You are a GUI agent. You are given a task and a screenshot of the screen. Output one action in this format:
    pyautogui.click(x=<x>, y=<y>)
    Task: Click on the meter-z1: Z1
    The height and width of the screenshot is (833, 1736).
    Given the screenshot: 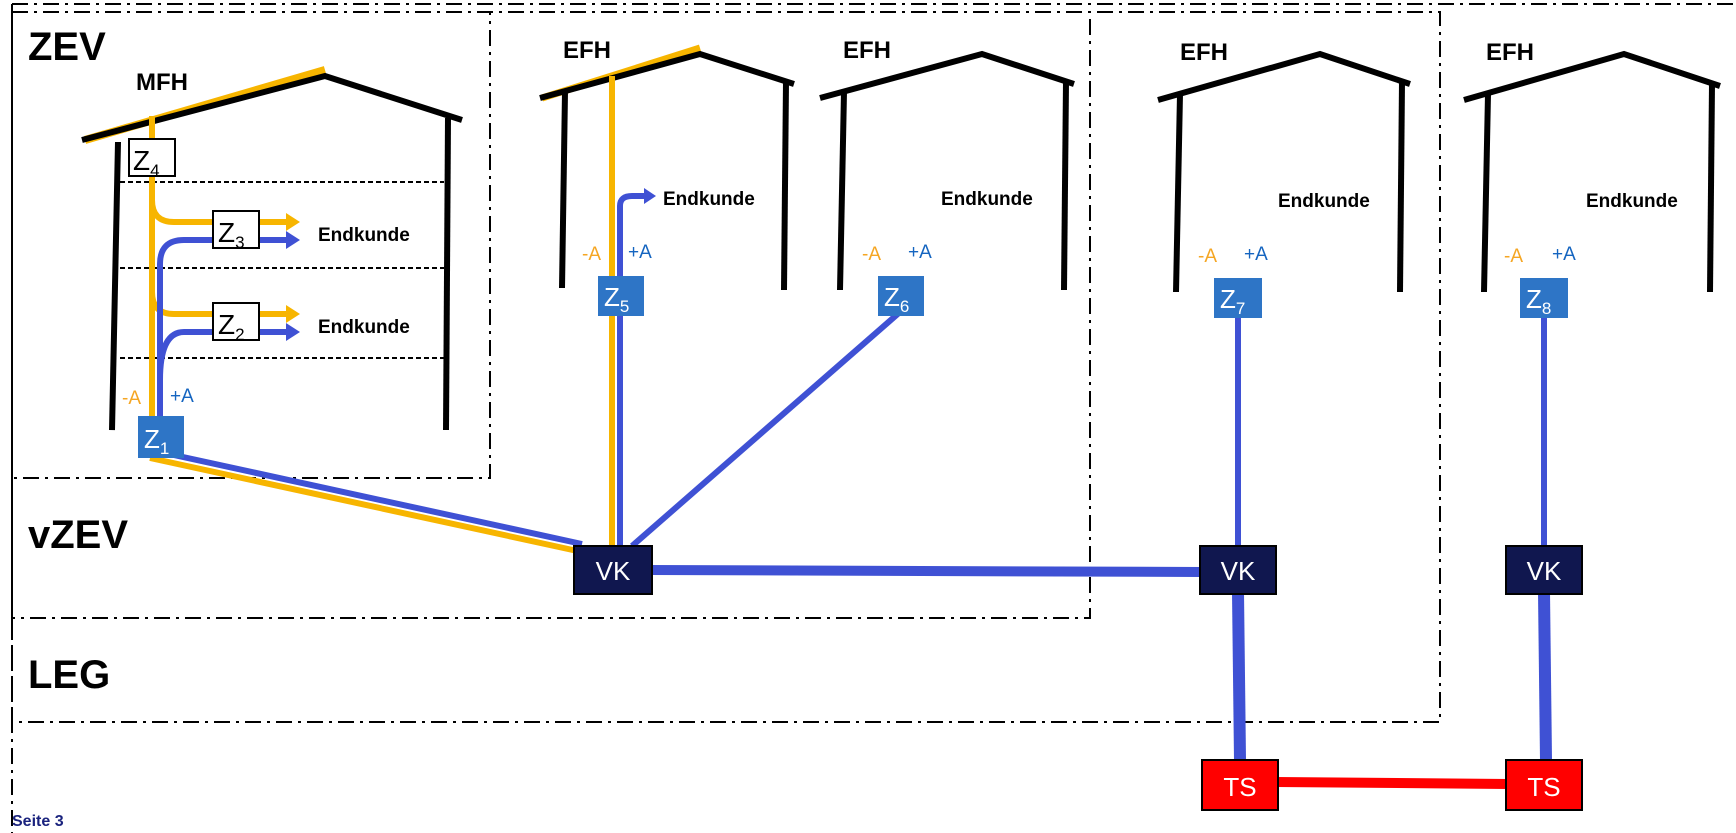 What is the action you would take?
    pyautogui.click(x=161, y=437)
    